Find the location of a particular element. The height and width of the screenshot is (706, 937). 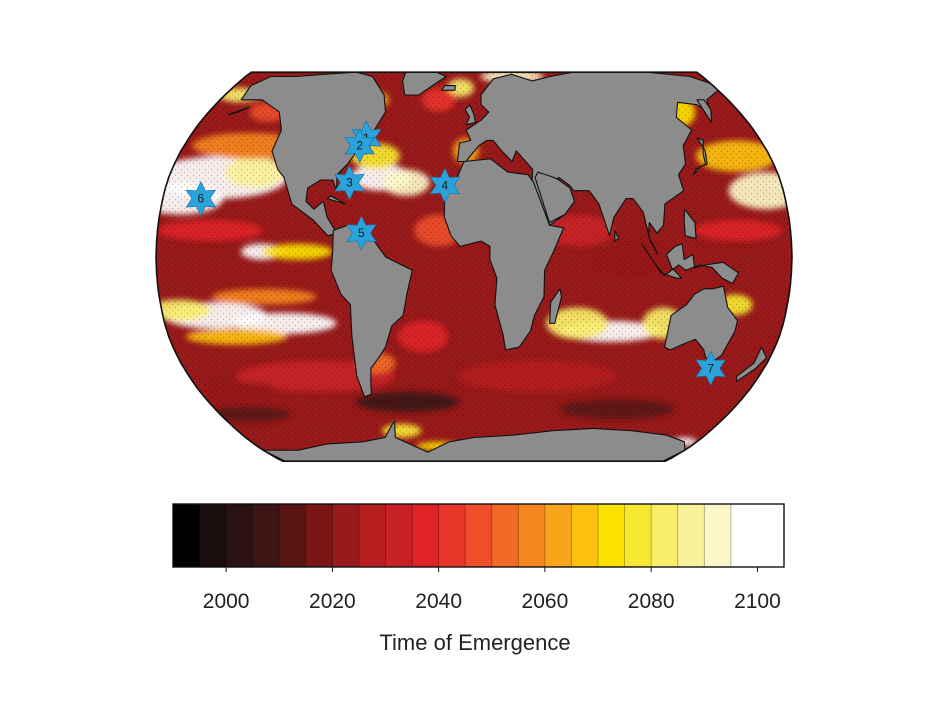

japan-land is located at coordinates (700, 156).